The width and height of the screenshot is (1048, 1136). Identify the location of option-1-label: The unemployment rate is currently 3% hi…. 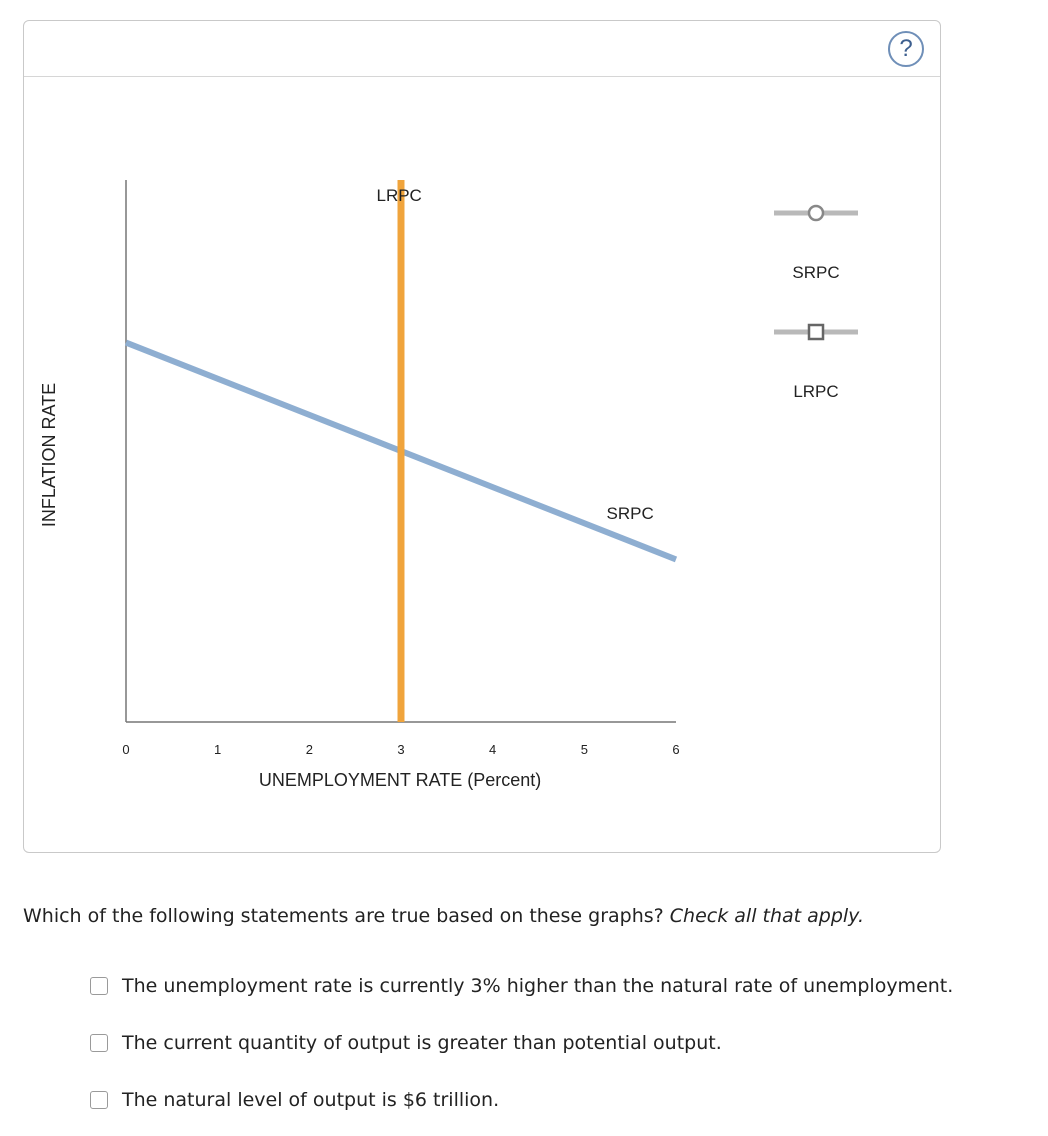
(538, 986).